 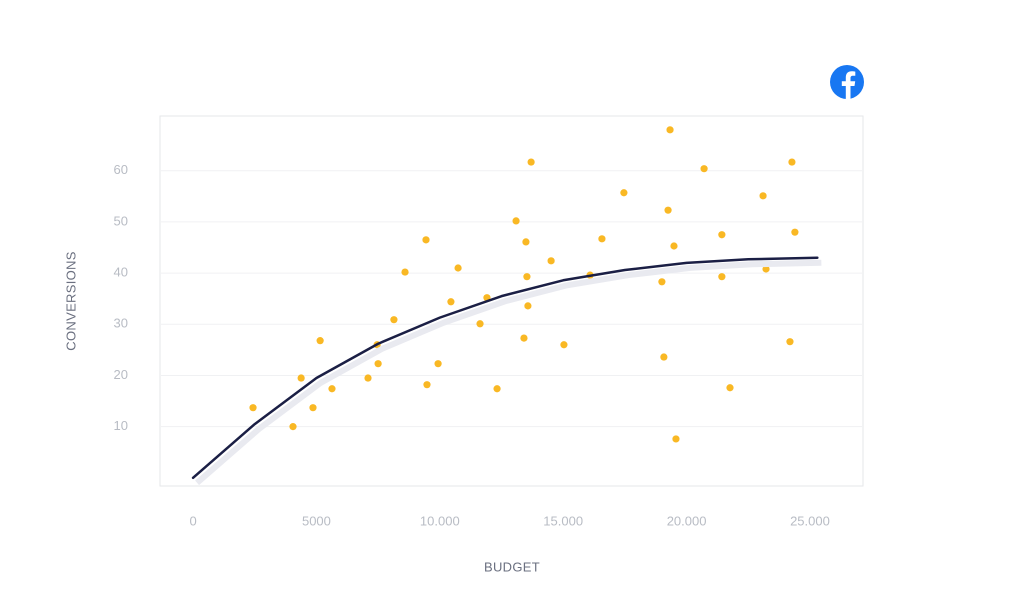 What do you see at coordinates (687, 520) in the screenshot?
I see `x-tick-label: 20.000` at bounding box center [687, 520].